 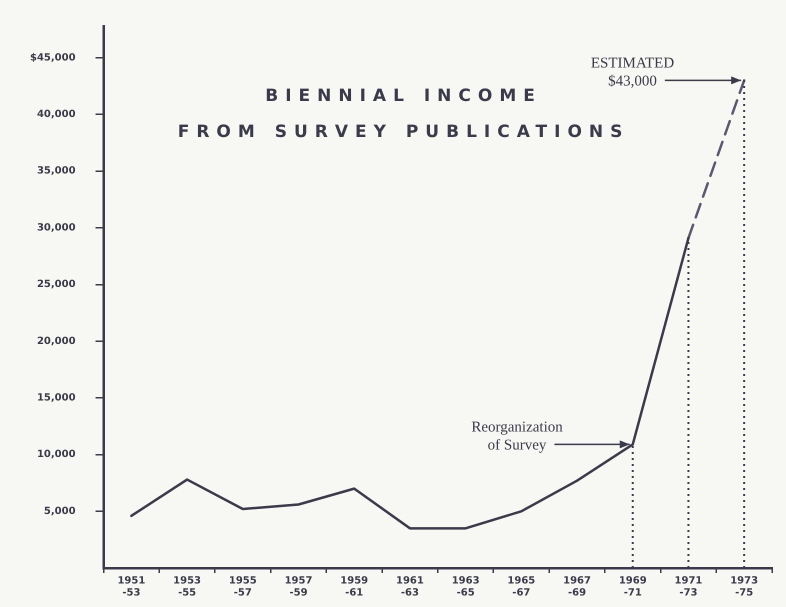 What do you see at coordinates (298, 587) in the screenshot?
I see `x-tick-label: 1957 -59` at bounding box center [298, 587].